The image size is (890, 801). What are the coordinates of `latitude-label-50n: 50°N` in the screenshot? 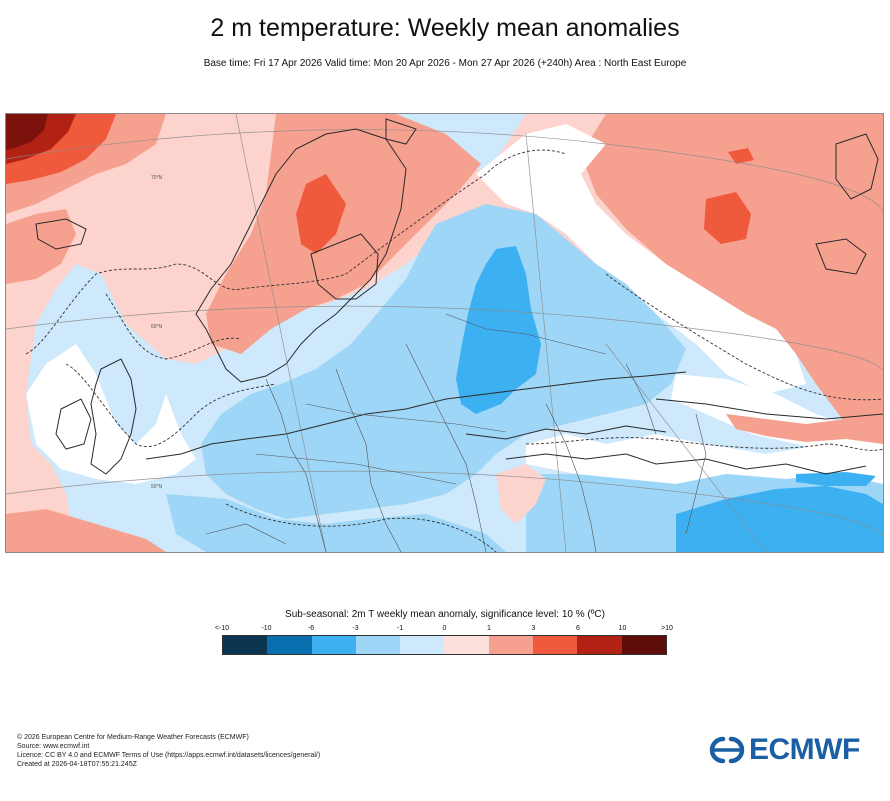 It's located at (157, 487).